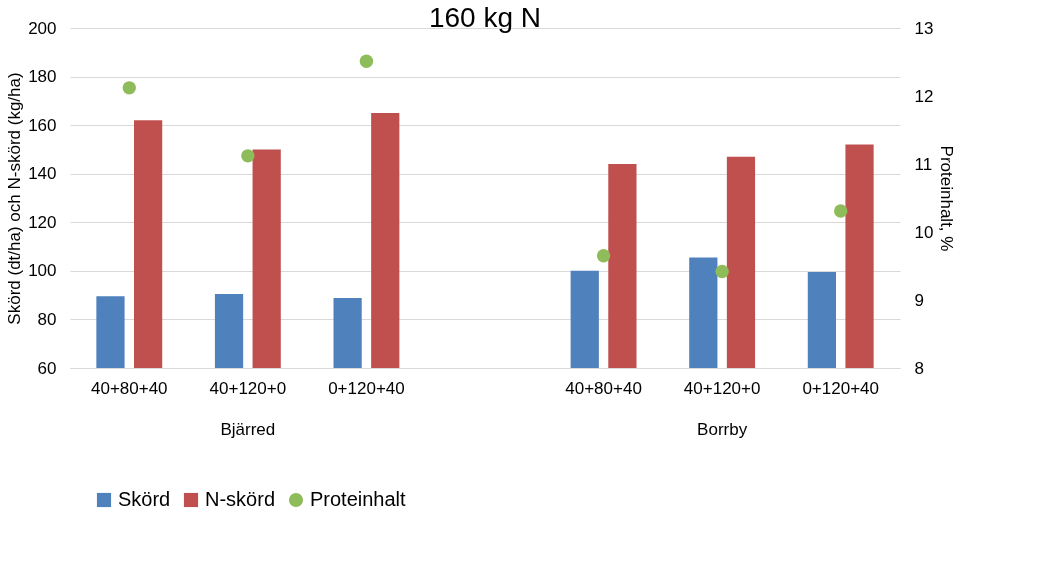  Describe the element at coordinates (15, 198) in the screenshot. I see `y-axis-title: Skörd (dt/ha) och N-skörd (kg/ha)` at that location.